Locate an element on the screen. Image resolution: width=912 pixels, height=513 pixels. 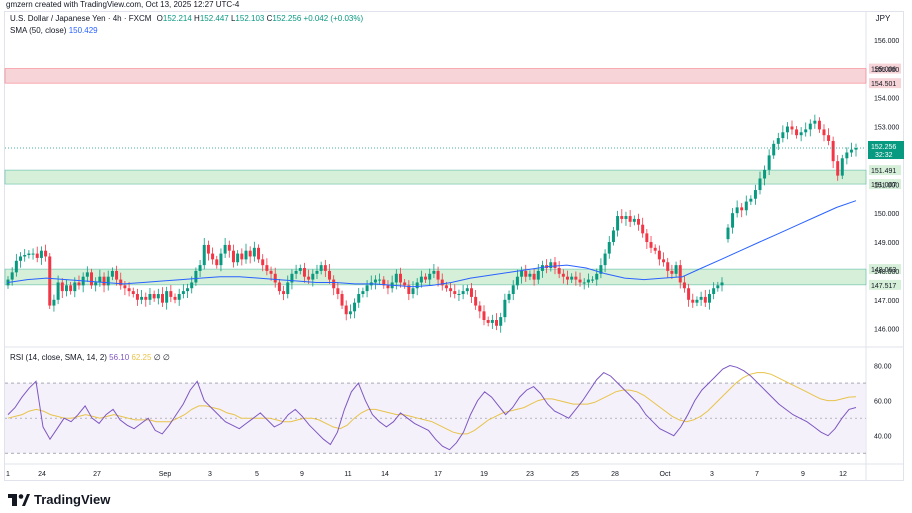
zone-label: 151.491 is located at coordinates (883, 171).